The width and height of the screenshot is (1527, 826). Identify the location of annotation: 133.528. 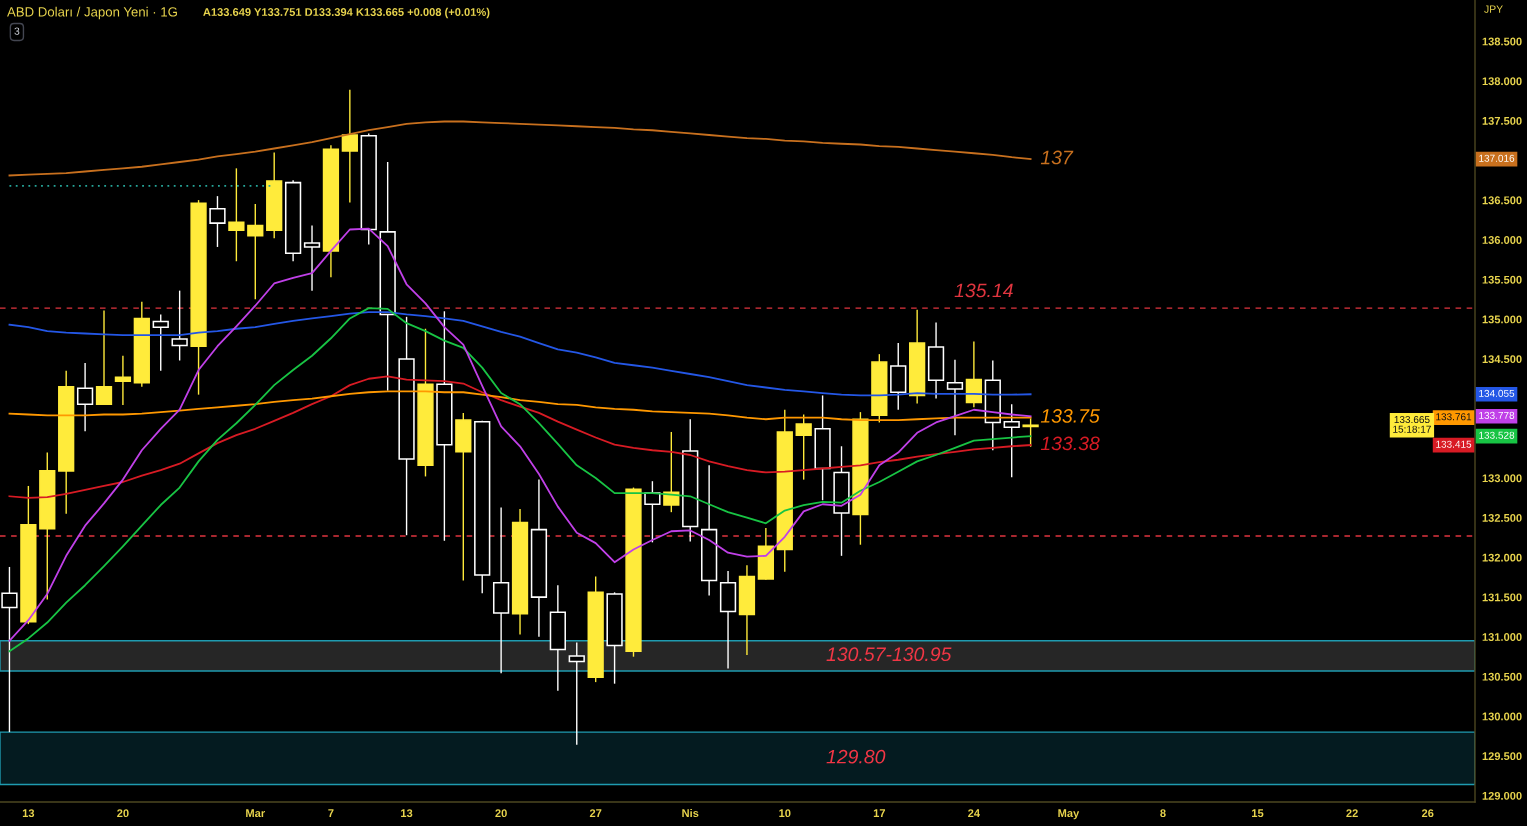
(1497, 435).